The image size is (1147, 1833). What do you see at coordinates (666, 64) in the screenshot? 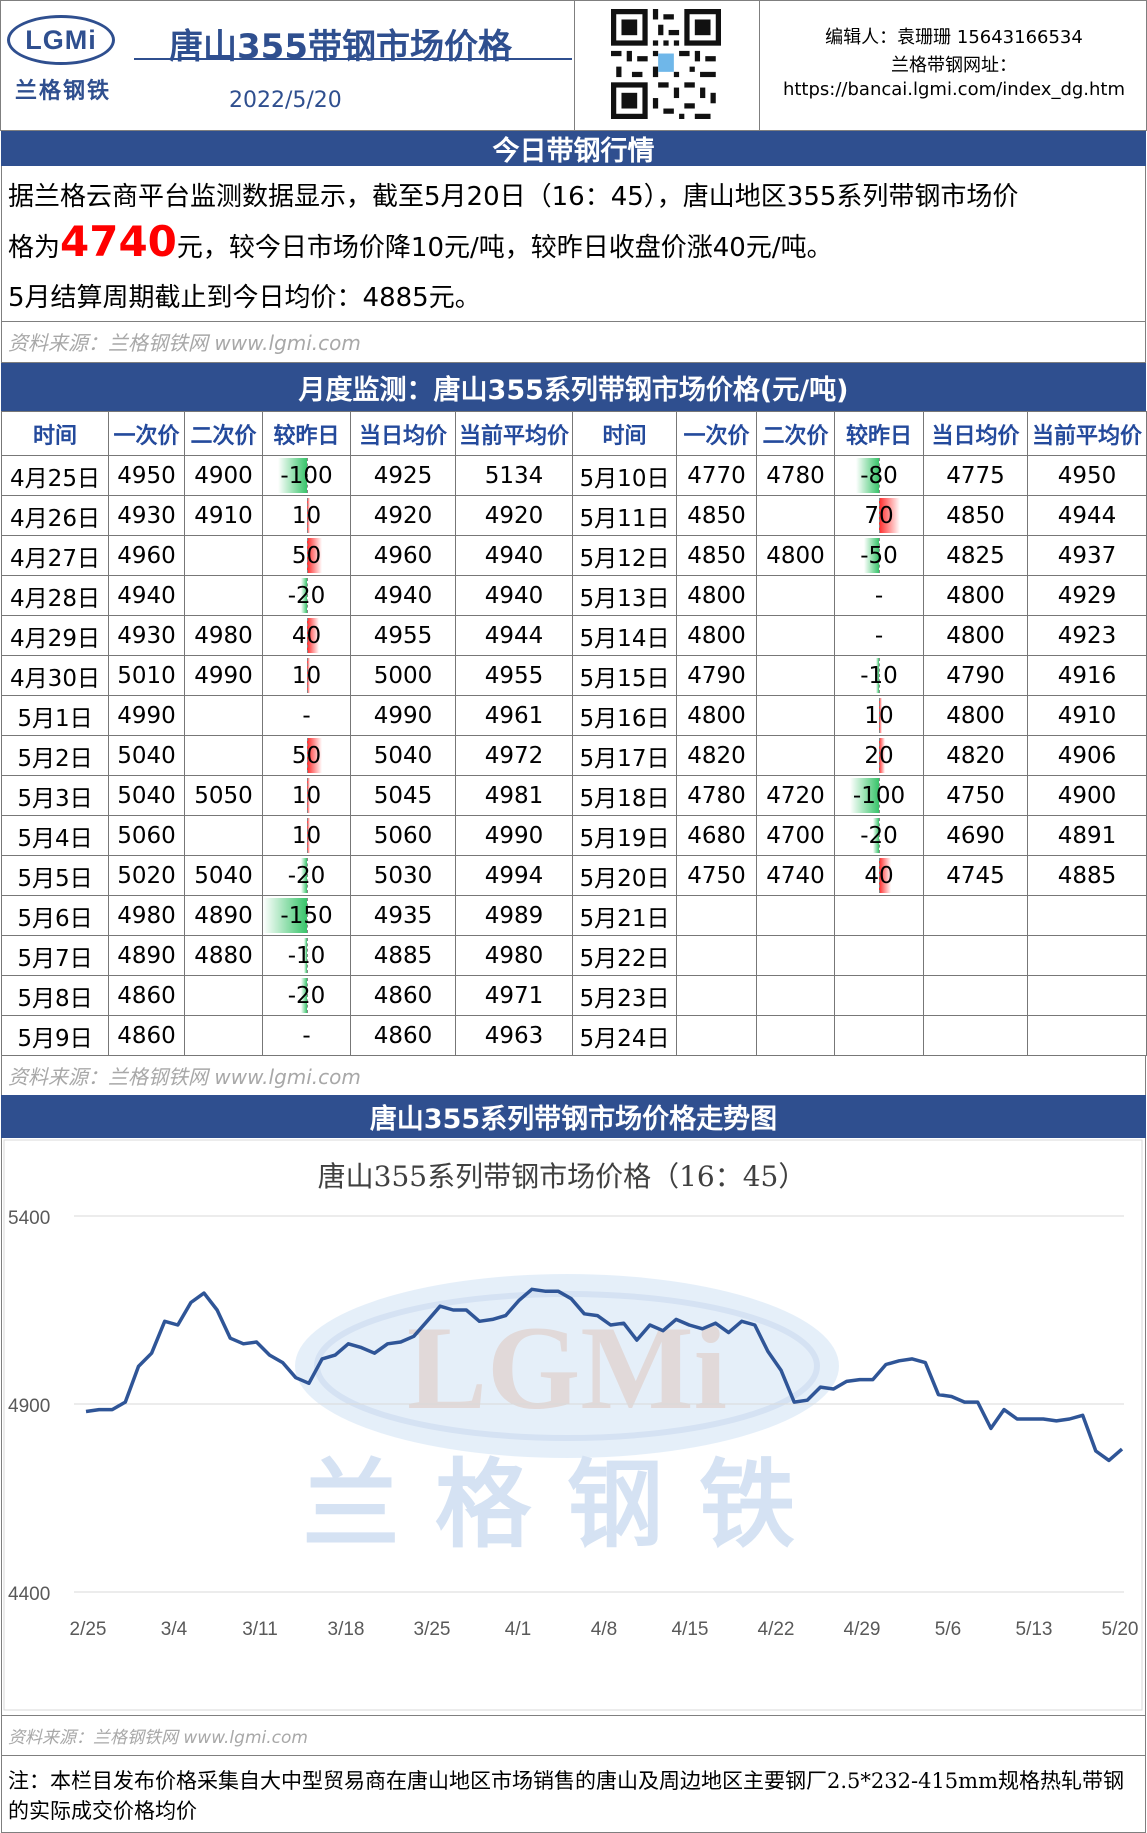
I see `qr-code-icon` at bounding box center [666, 64].